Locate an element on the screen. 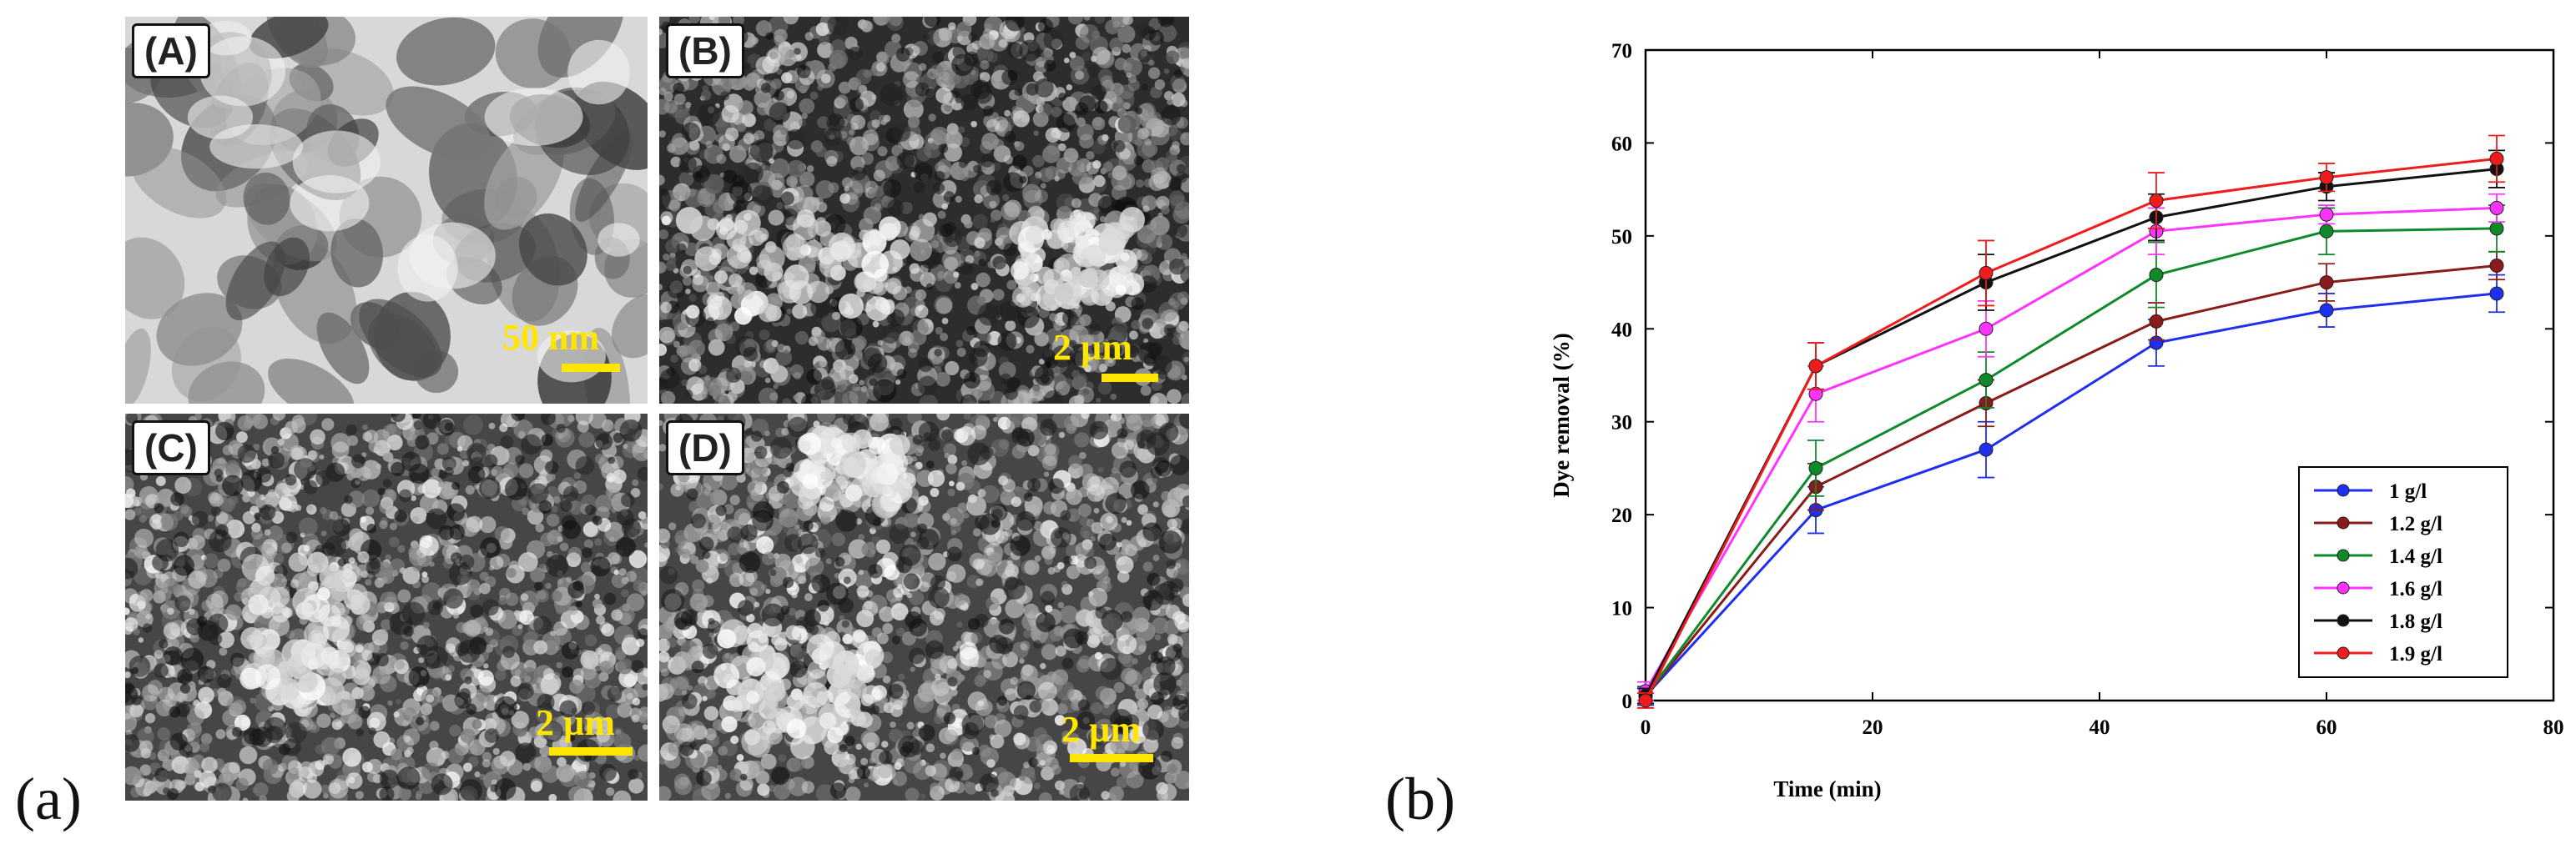 The image size is (2576, 854). micrograph-tile-d: (D) 2 µm is located at coordinates (924, 607).